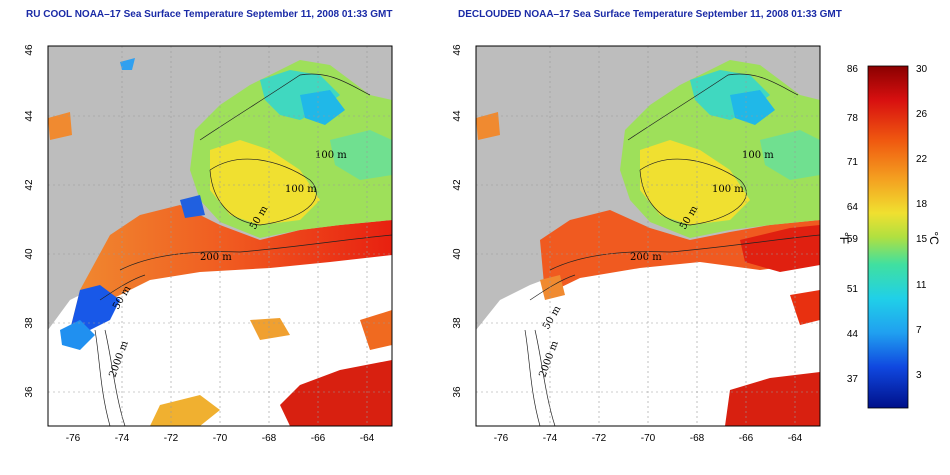 The width and height of the screenshot is (950, 475). Describe the element at coordinates (922, 239) in the screenshot. I see `c-tick-label: 15` at that location.